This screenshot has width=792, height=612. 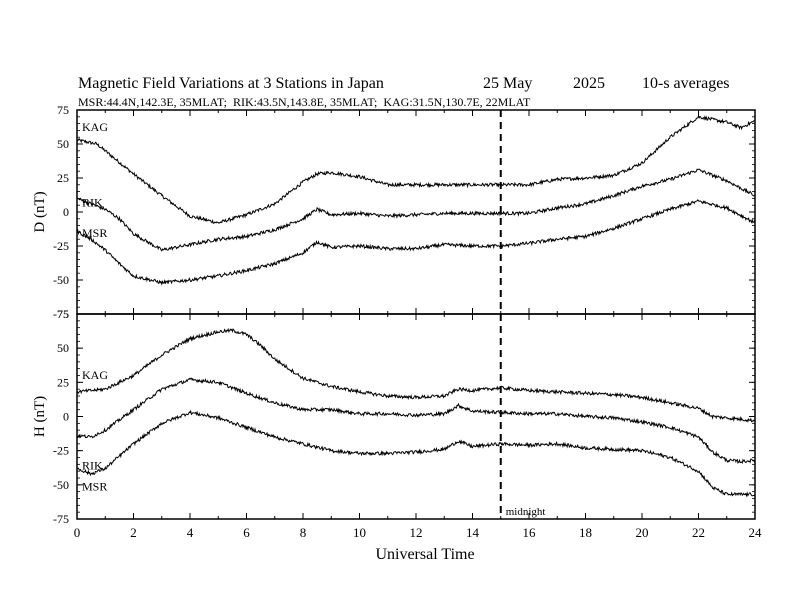 I want to click on x-tick-label: 10, so click(x=359, y=532).